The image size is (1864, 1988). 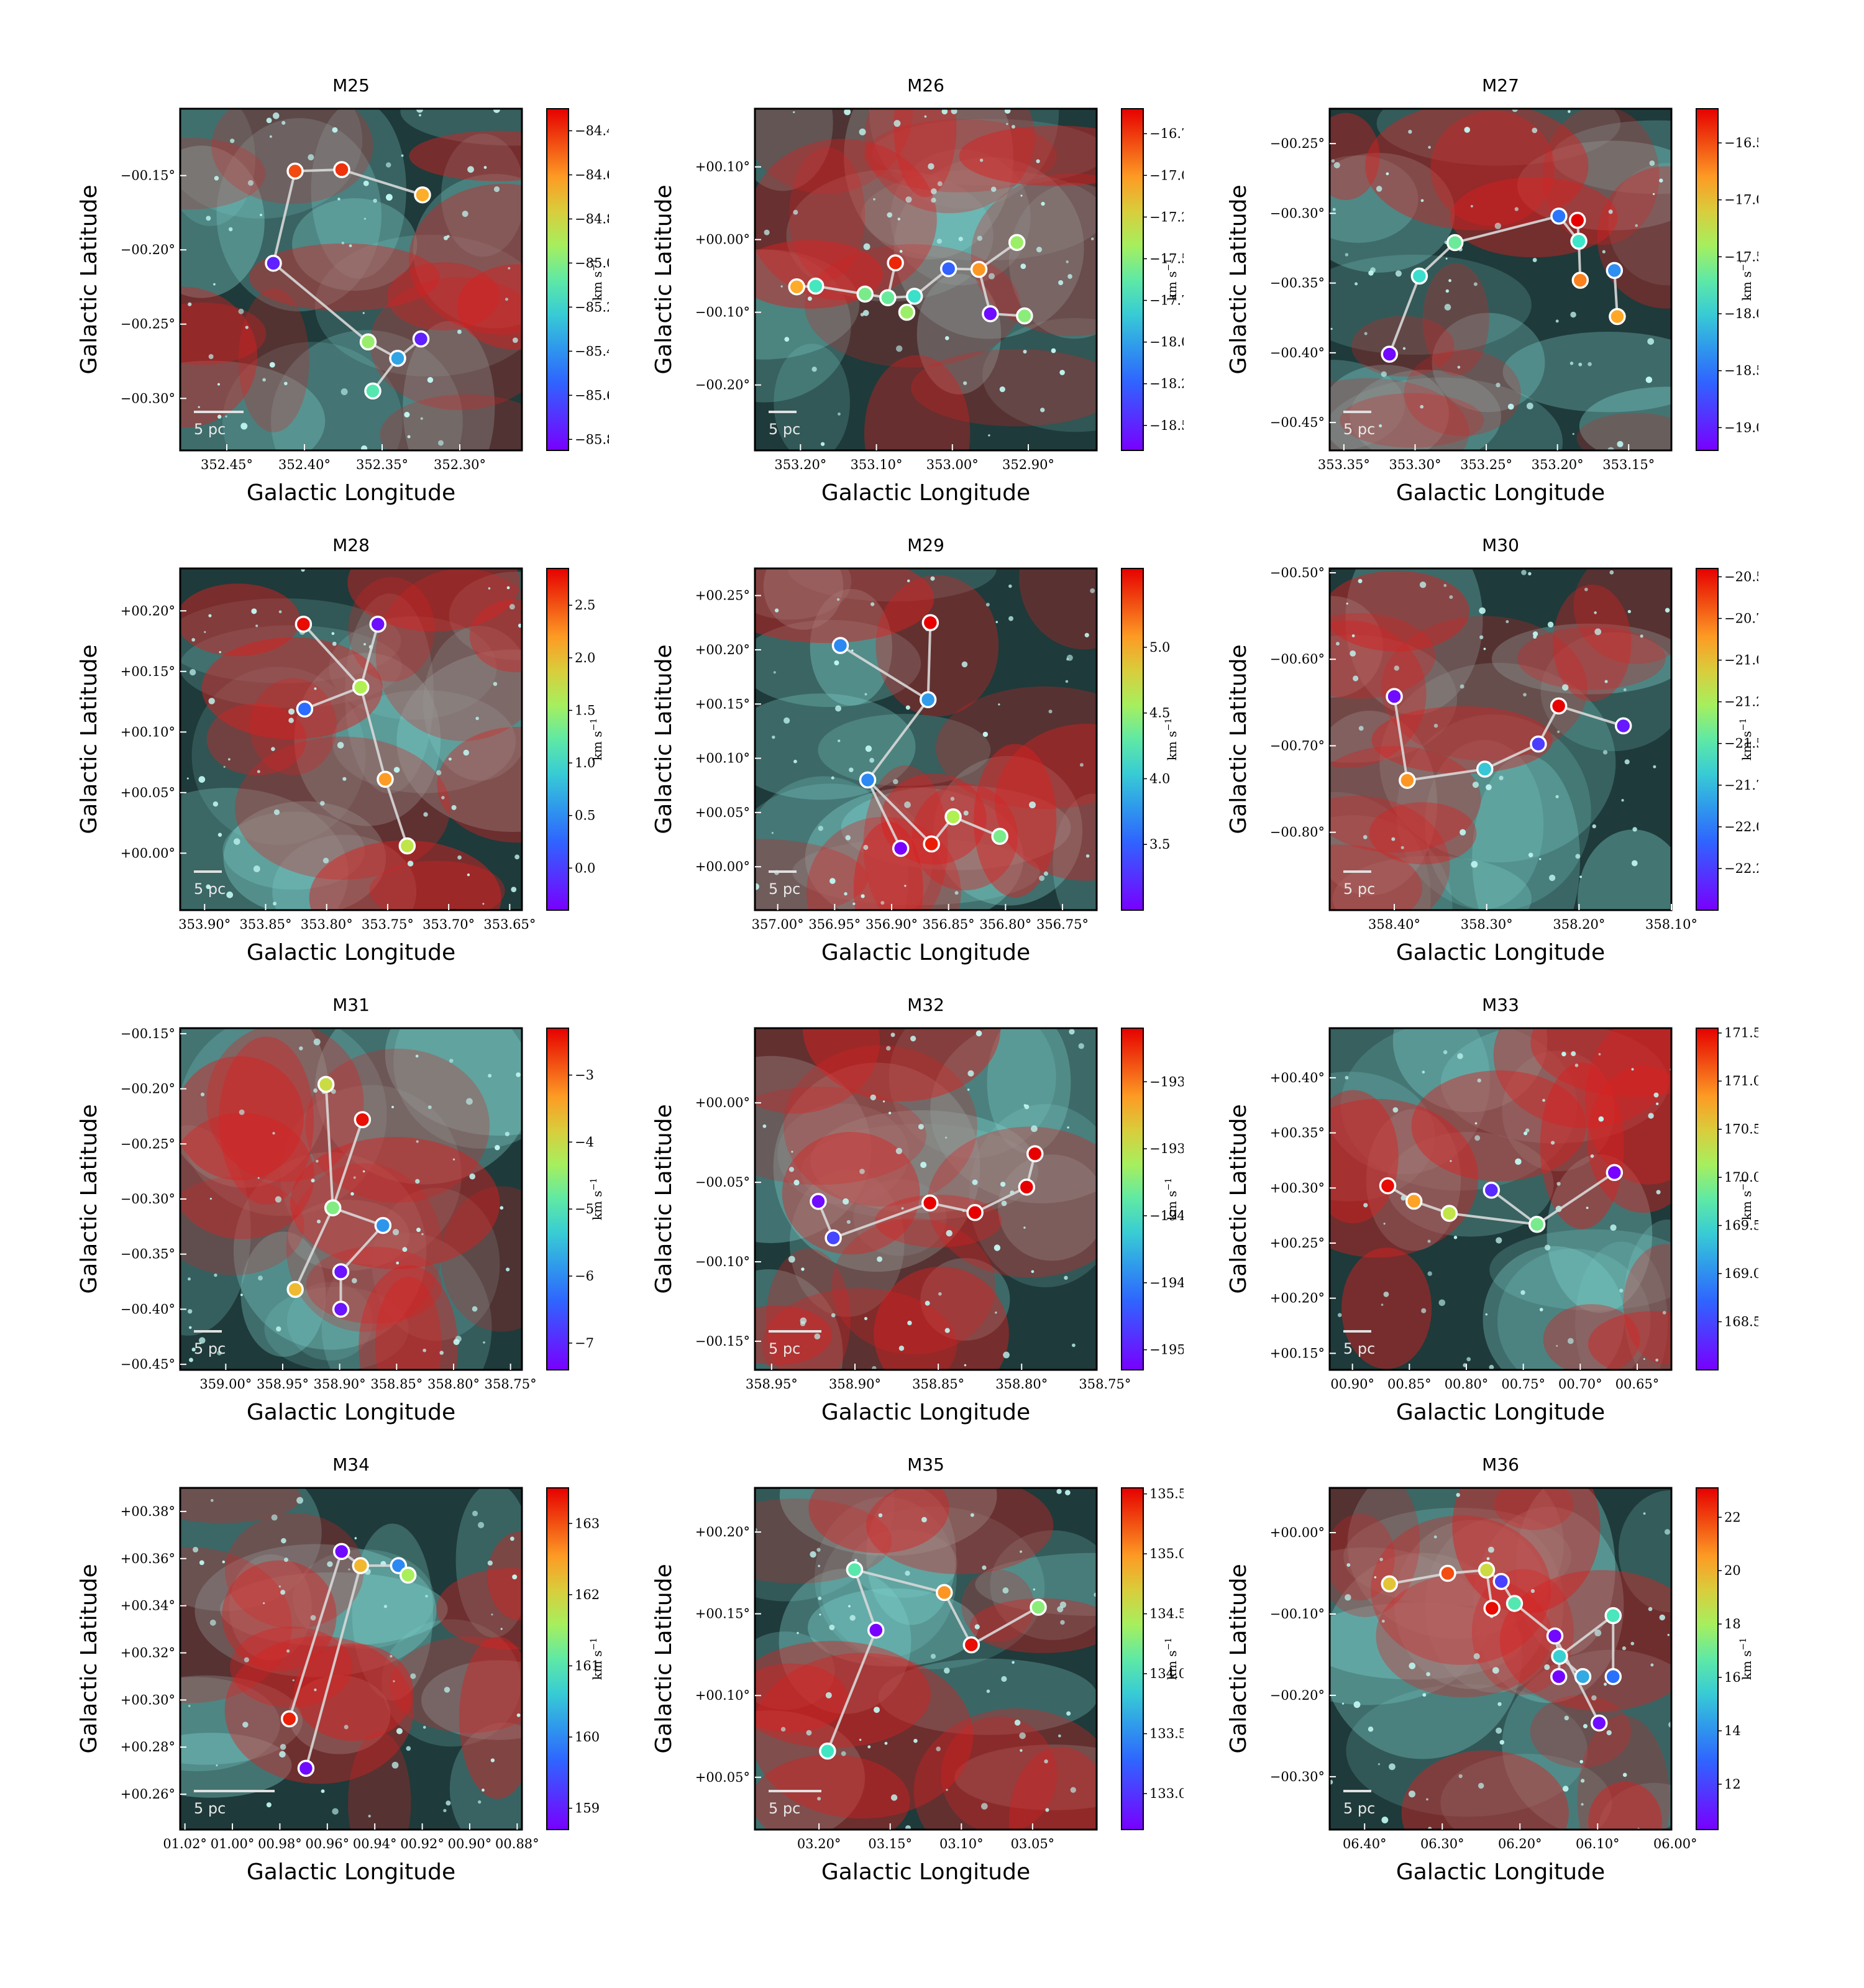 I want to click on colorbar-unit: km s, so click(x=1171, y=745).